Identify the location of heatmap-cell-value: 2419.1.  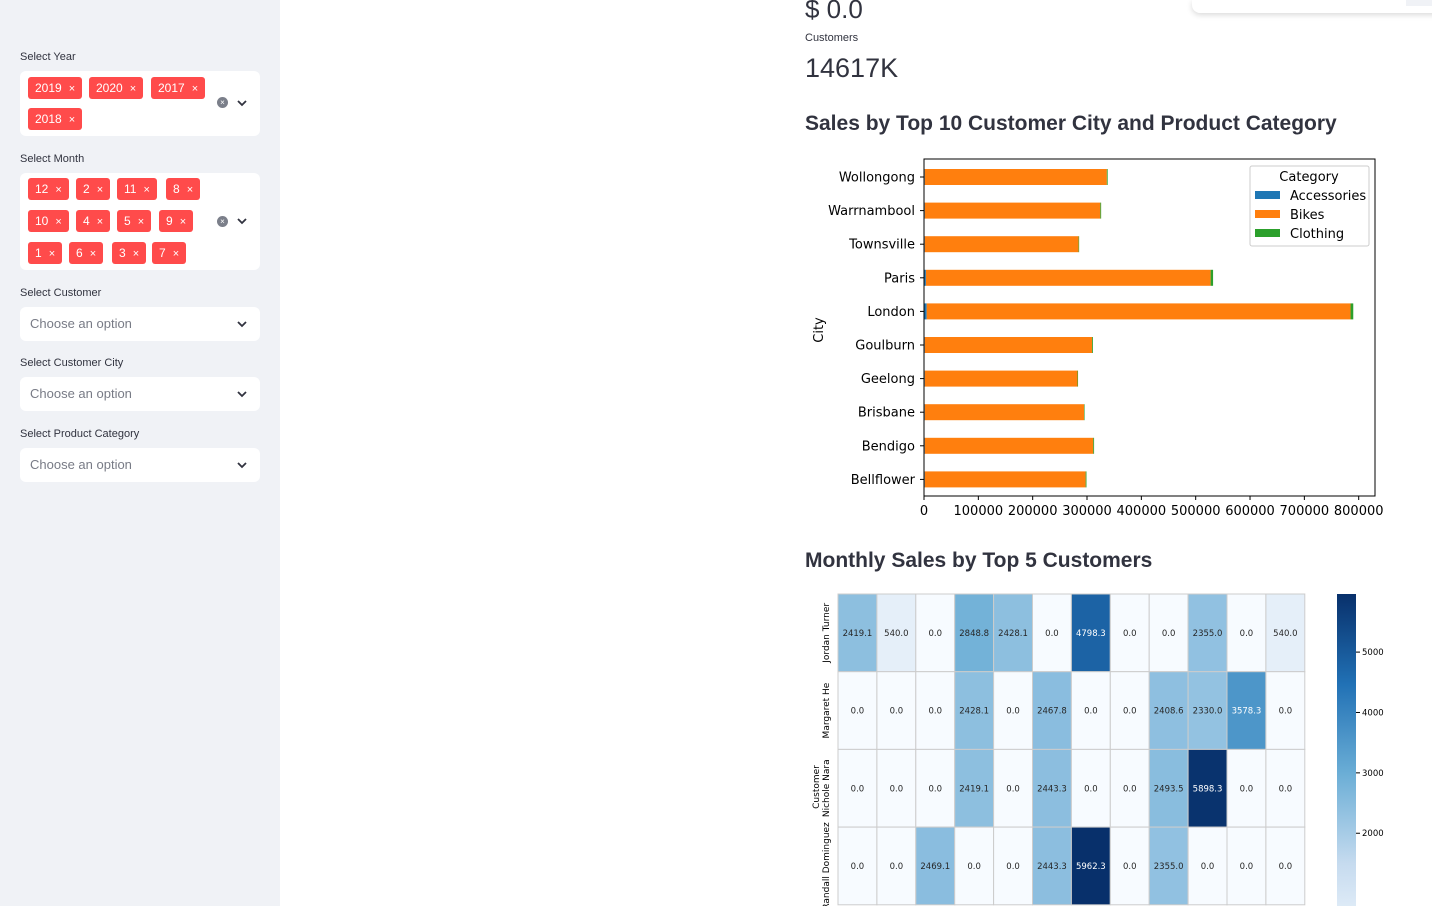
(858, 634).